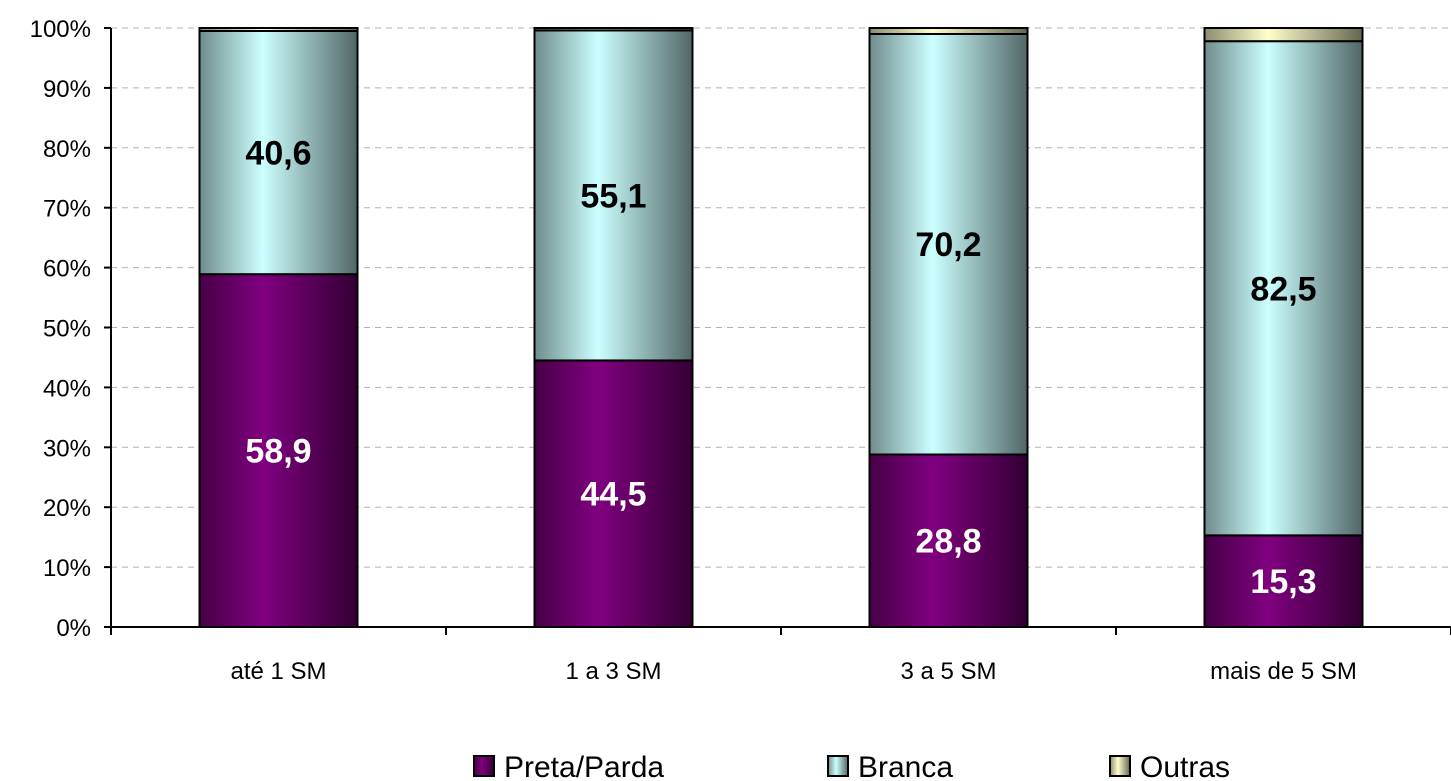  I want to click on x-tick-label: 1 a 3 SM, so click(613, 671).